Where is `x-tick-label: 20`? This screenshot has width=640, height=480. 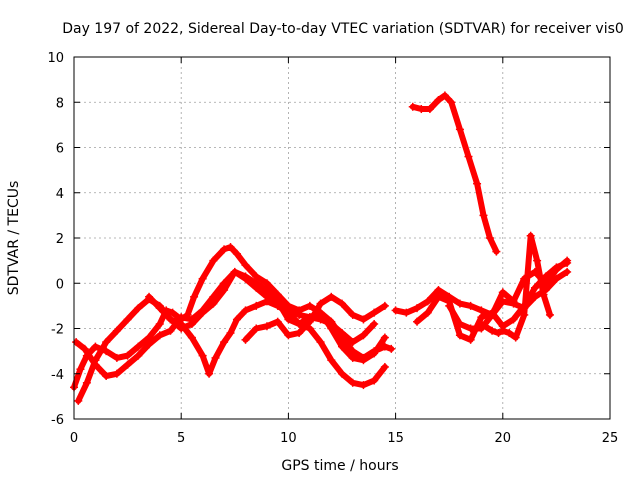
x-tick-label: 20 is located at coordinates (503, 438).